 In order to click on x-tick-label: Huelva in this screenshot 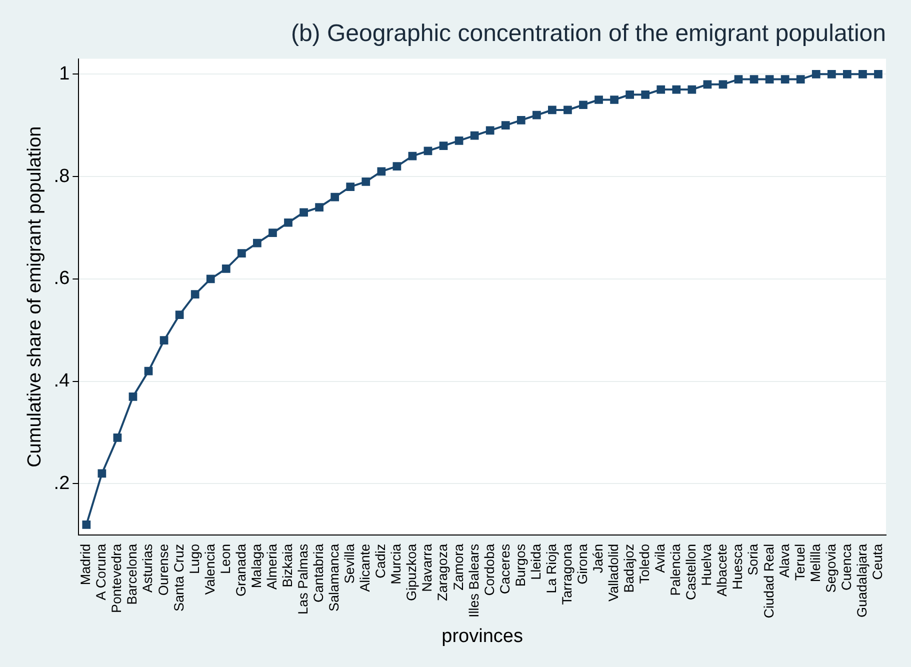, I will do `click(706, 564)`.